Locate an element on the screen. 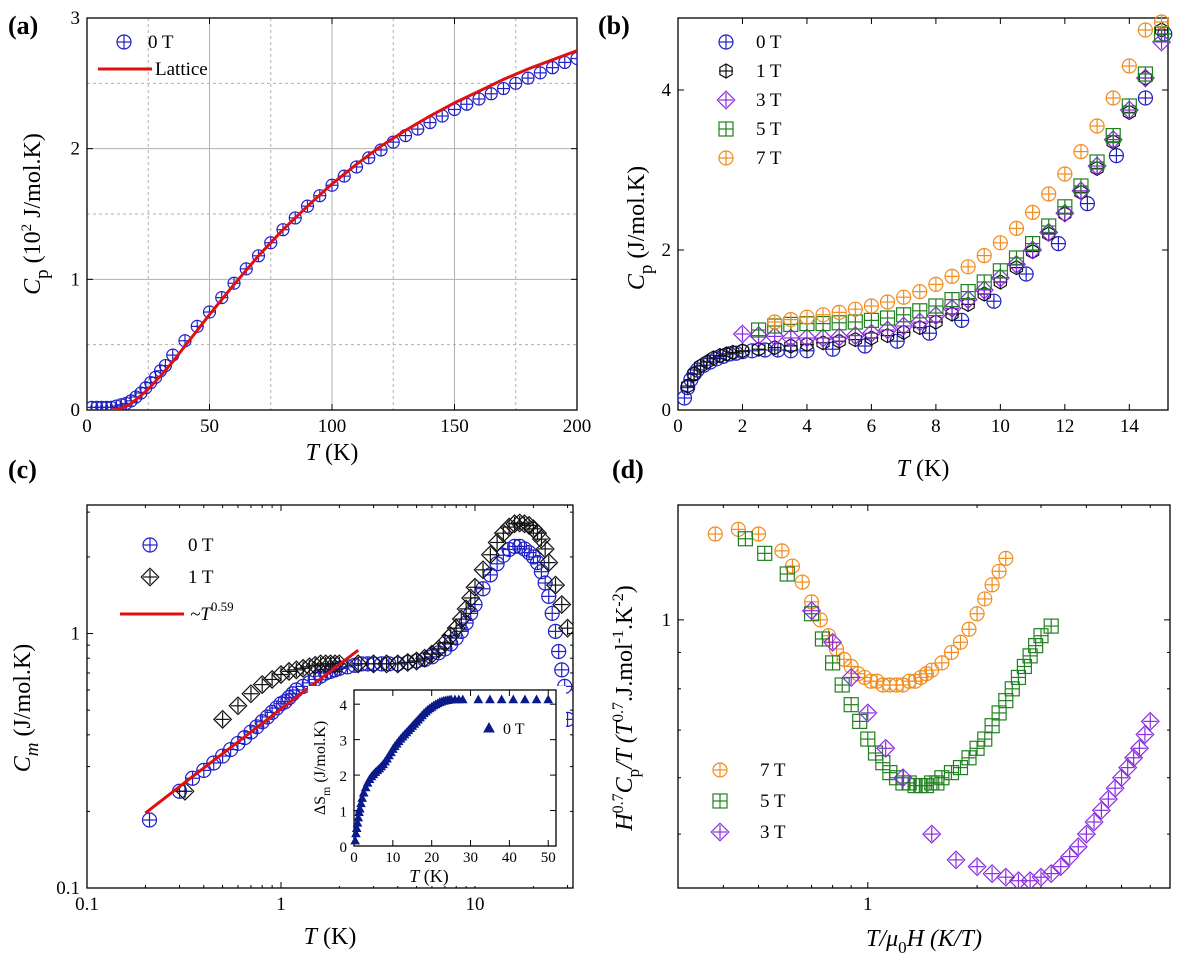  y-tick-label: 0 is located at coordinates (76, 410).